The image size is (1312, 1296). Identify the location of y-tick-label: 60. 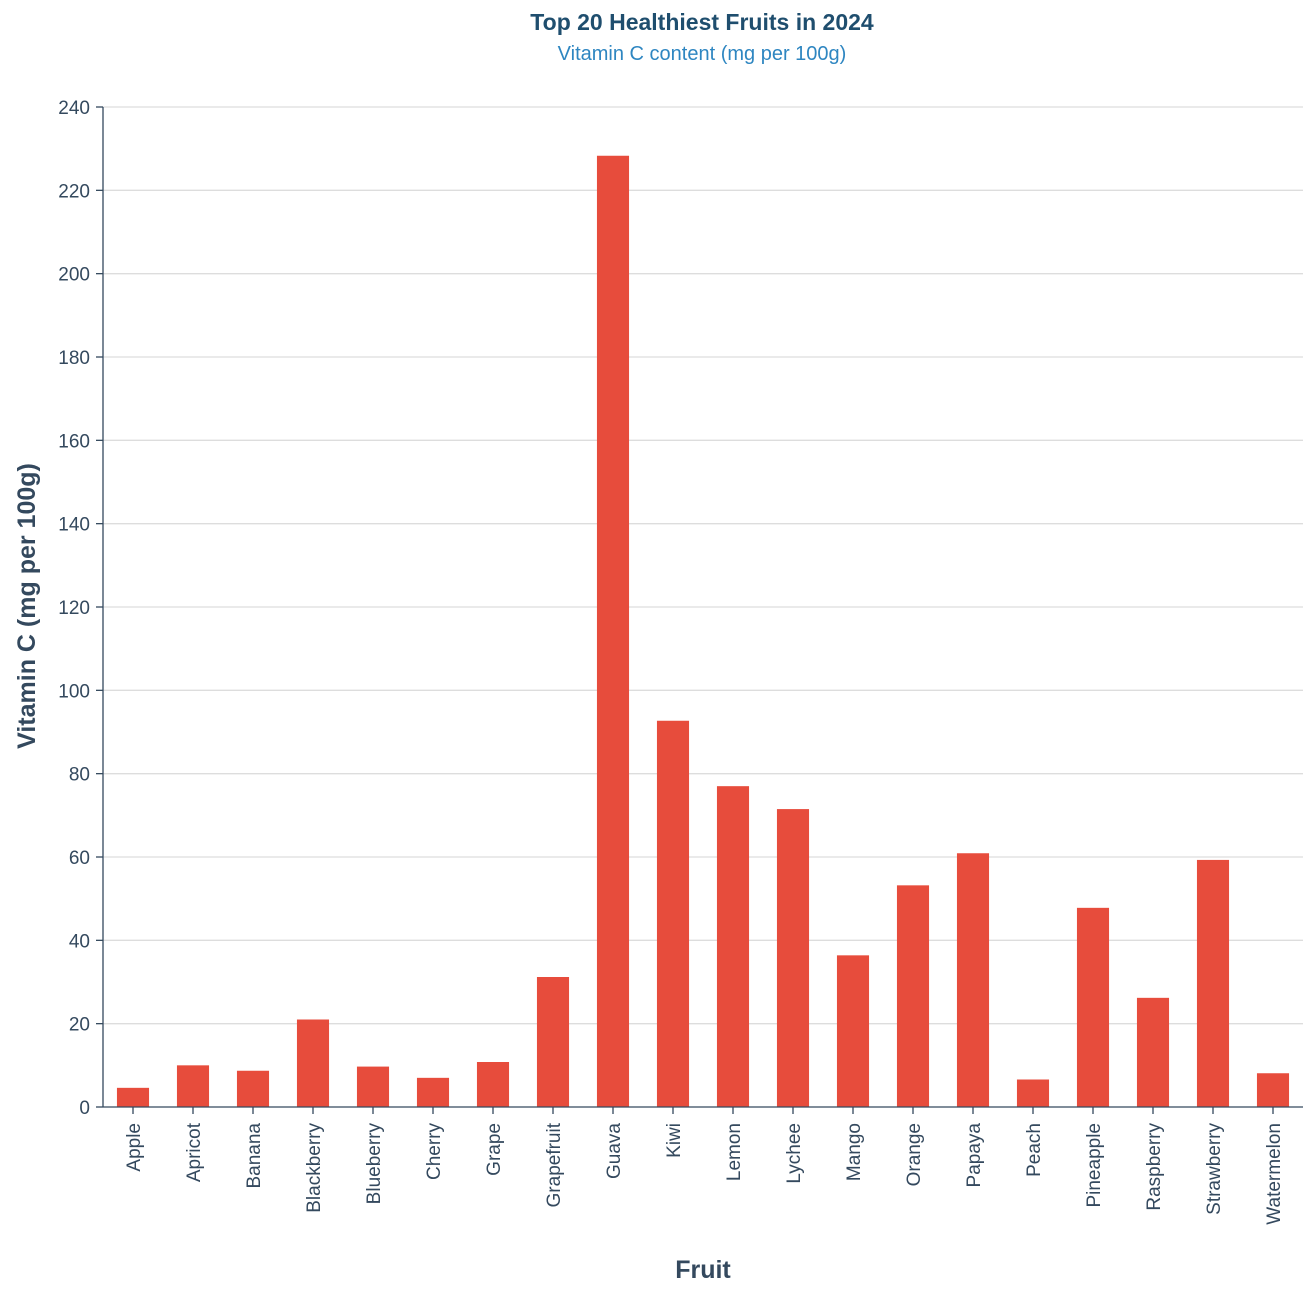
(79, 858).